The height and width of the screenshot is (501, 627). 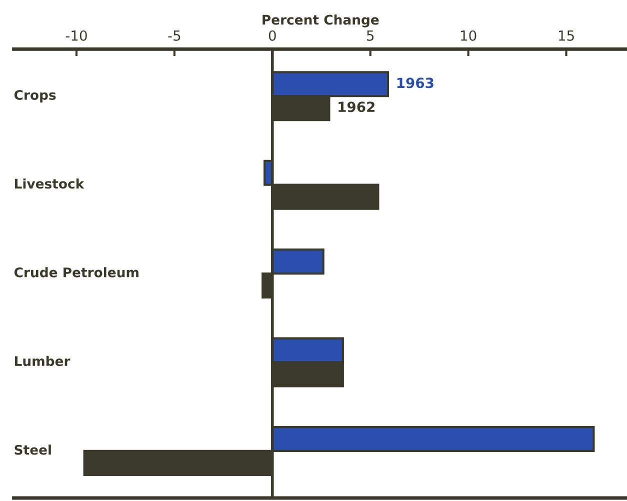 I want to click on x-tick-label: 10, so click(x=468, y=35).